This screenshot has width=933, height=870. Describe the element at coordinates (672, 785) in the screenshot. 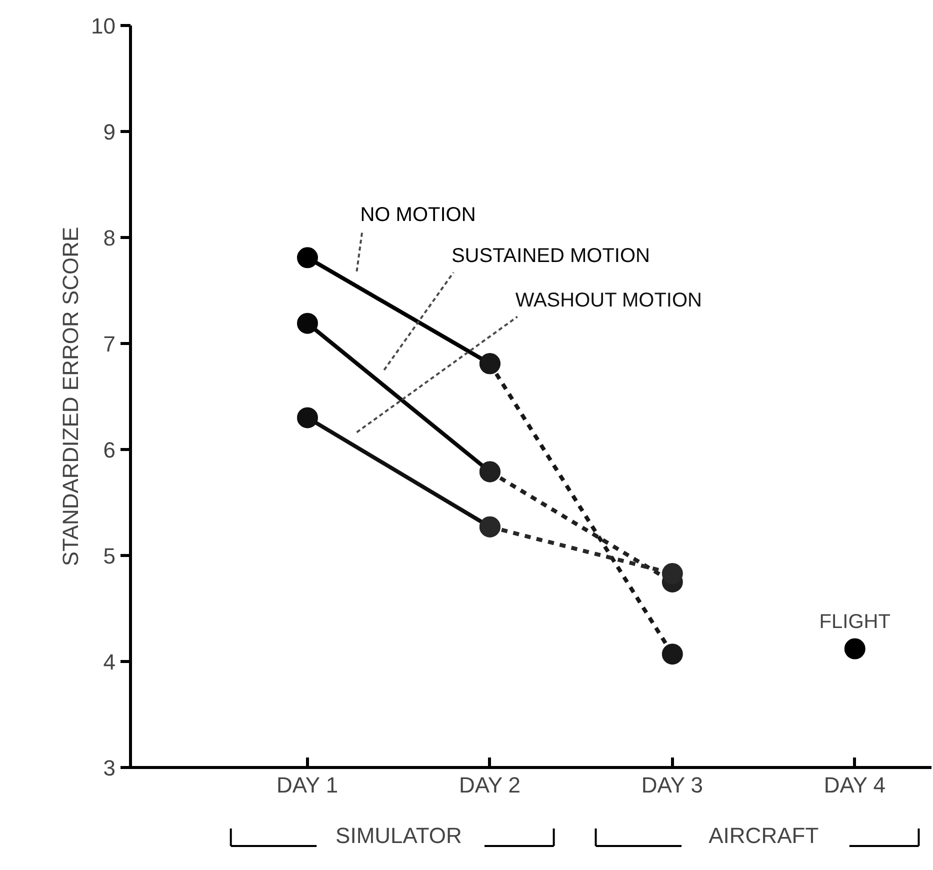

I see `x-tick-label: DAY 3` at that location.